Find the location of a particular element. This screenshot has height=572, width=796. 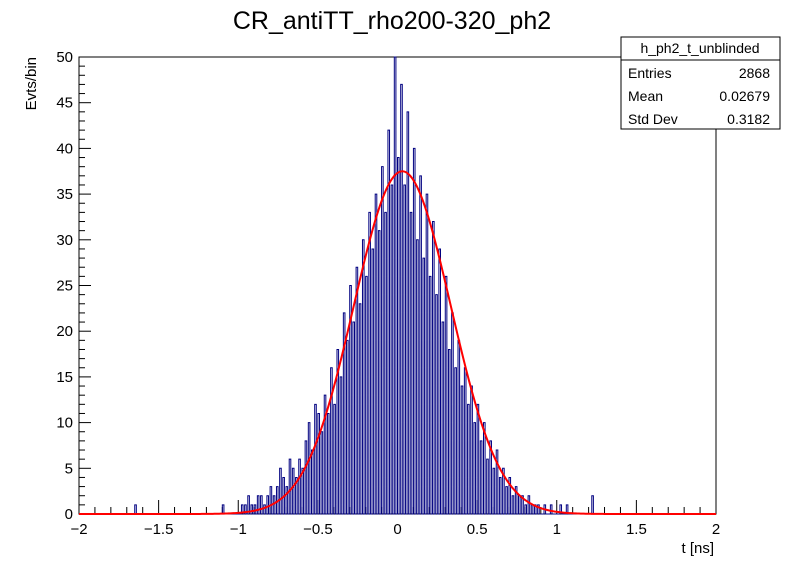

x-axis-label: t [ns] is located at coordinates (697, 548).